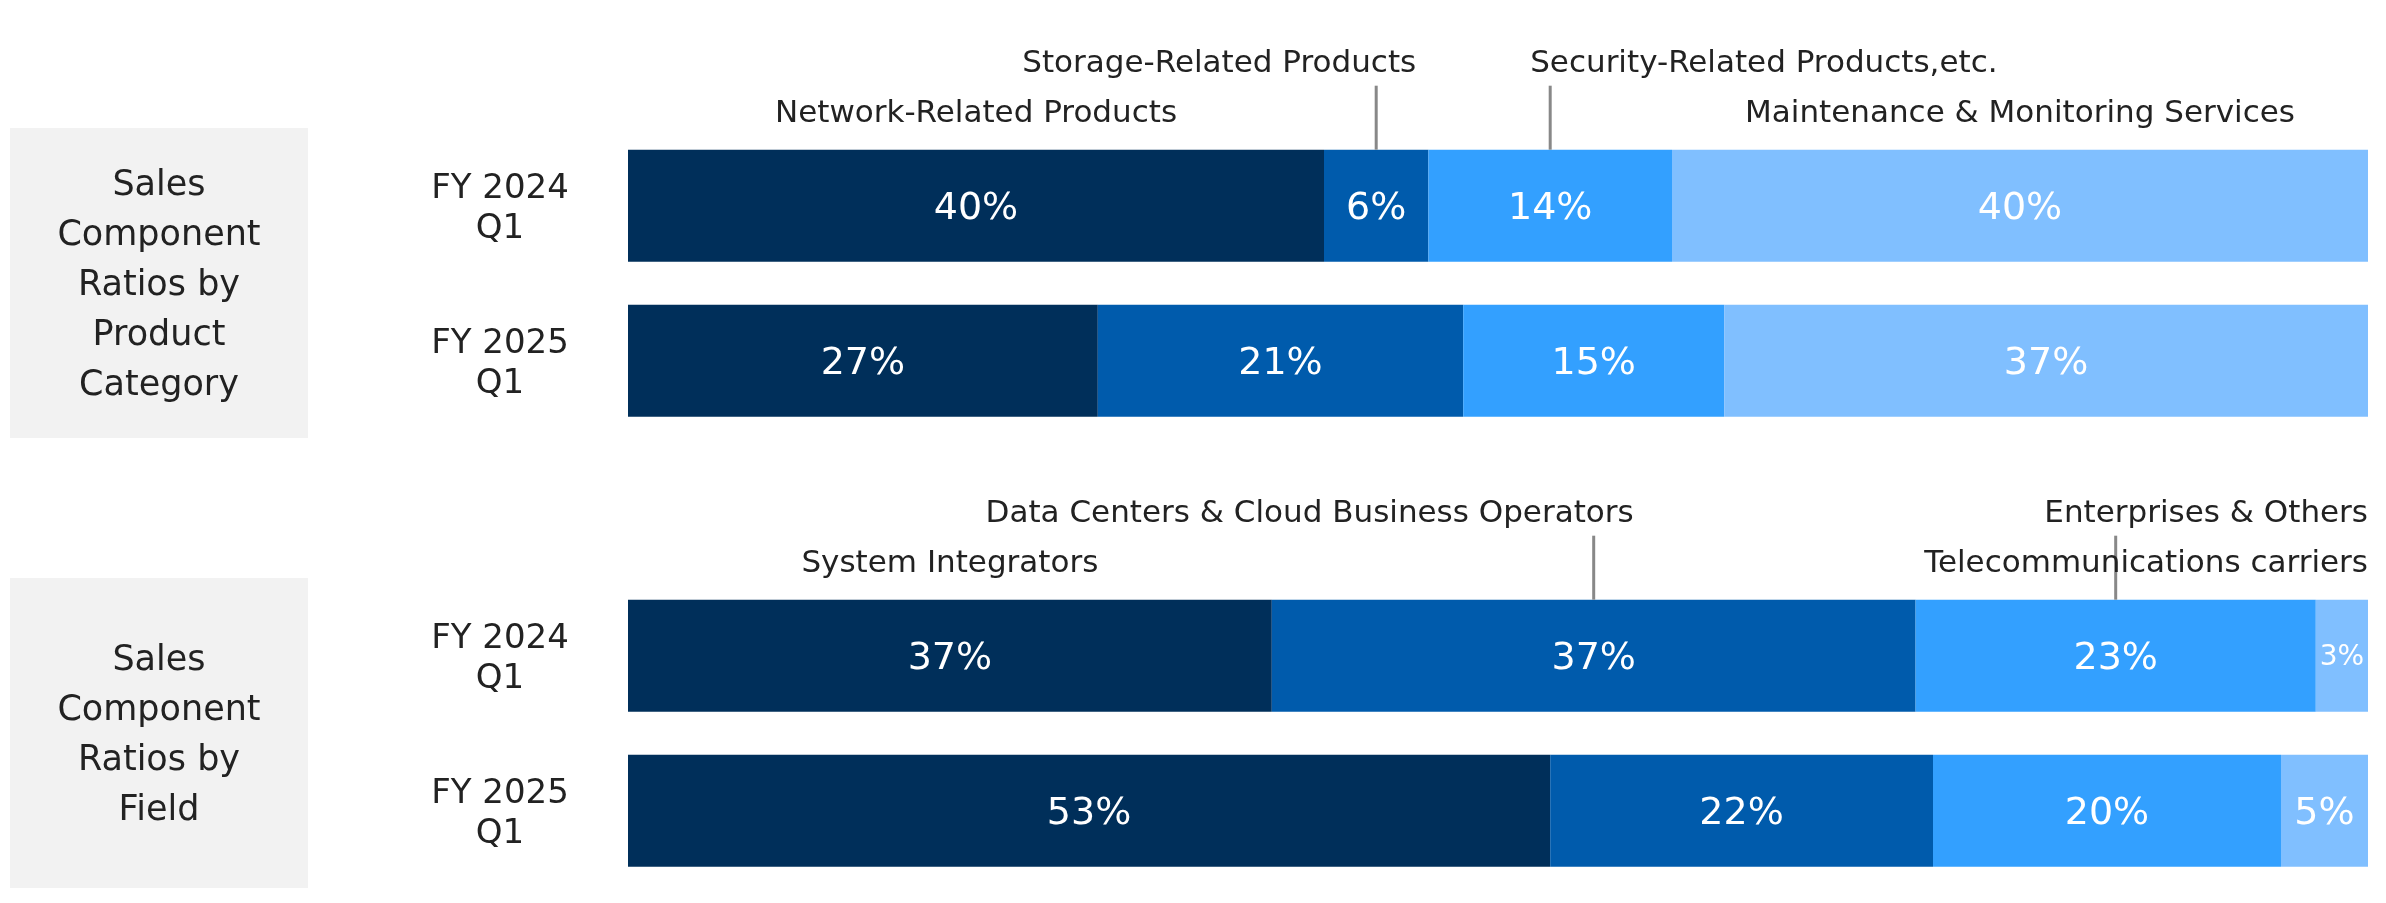  I want to click on data-label: 5%, so click(2324, 810).